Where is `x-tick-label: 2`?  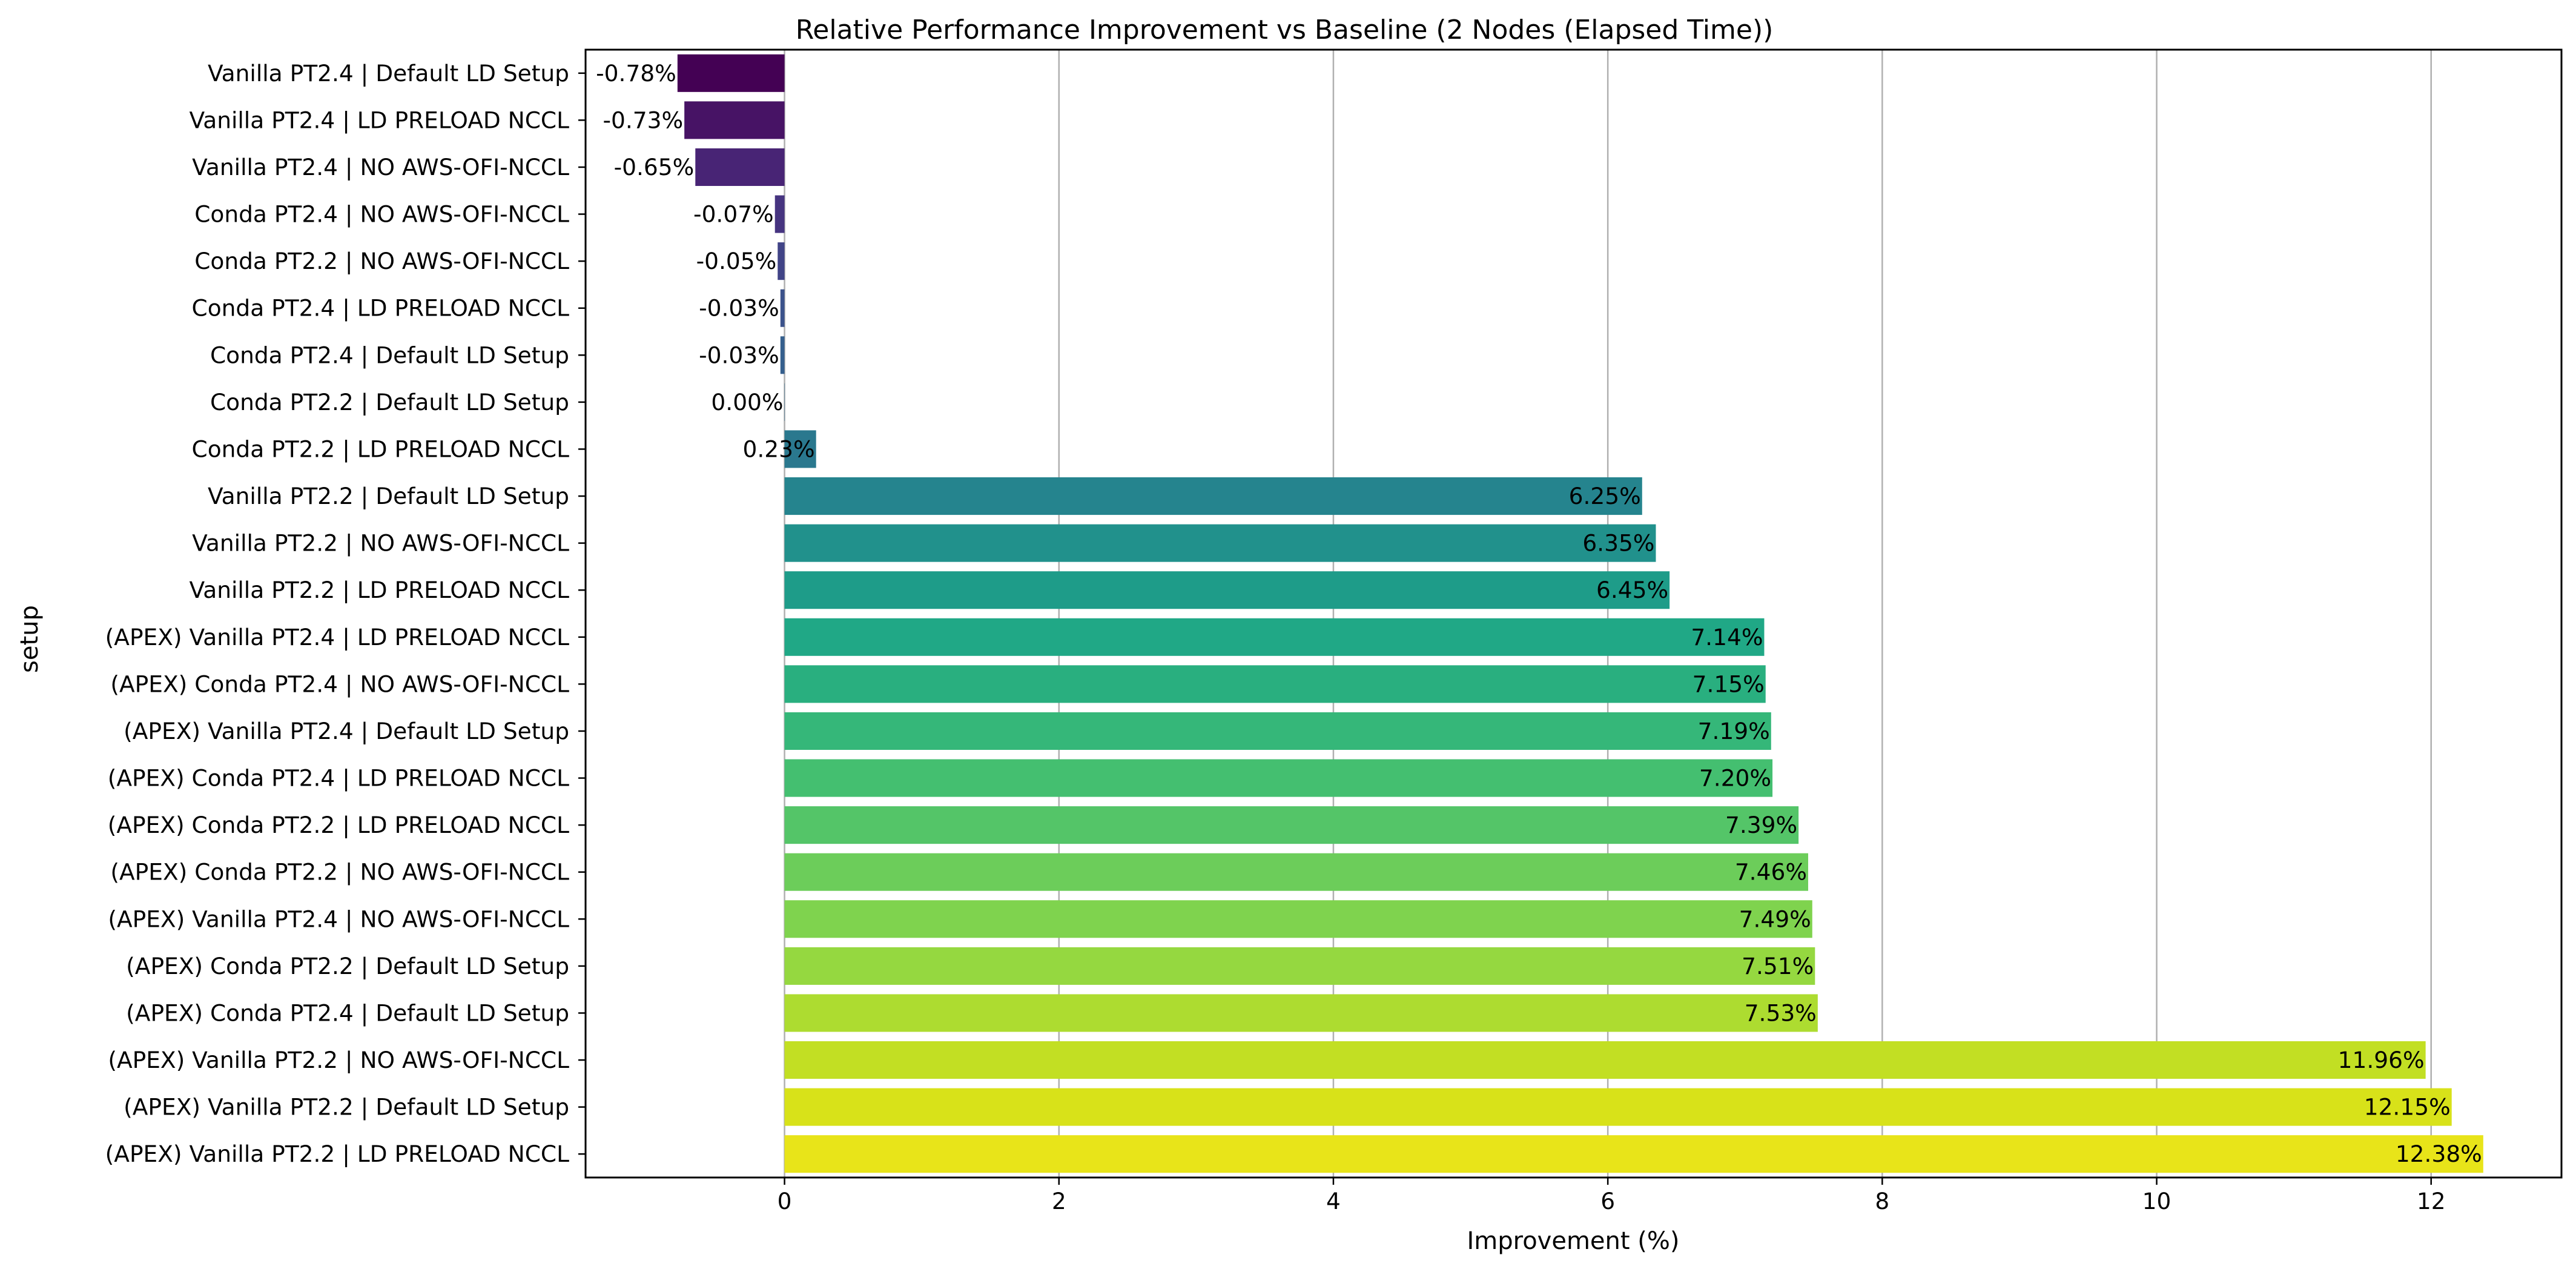 x-tick-label: 2 is located at coordinates (1059, 1201).